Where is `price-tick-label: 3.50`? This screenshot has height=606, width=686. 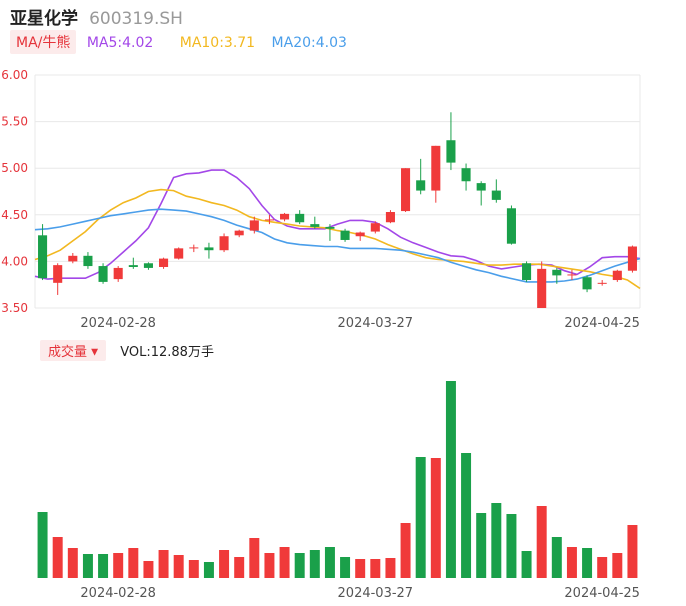 price-tick-label: 3.50 is located at coordinates (14, 308).